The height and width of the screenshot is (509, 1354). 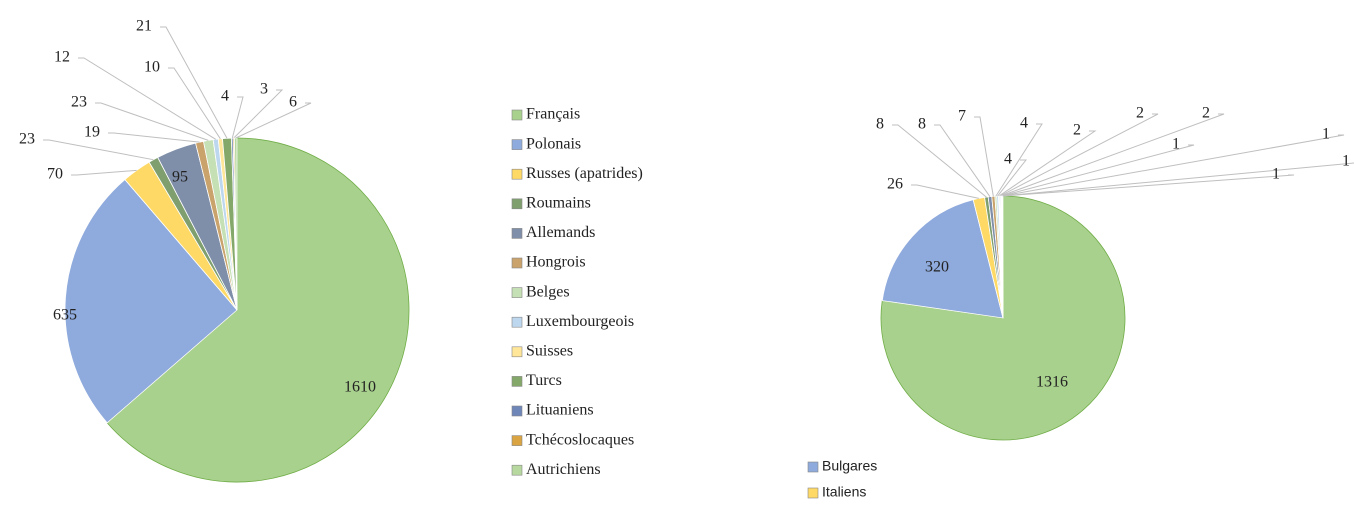 What do you see at coordinates (360, 387) in the screenshot?
I see `data-label: 1610` at bounding box center [360, 387].